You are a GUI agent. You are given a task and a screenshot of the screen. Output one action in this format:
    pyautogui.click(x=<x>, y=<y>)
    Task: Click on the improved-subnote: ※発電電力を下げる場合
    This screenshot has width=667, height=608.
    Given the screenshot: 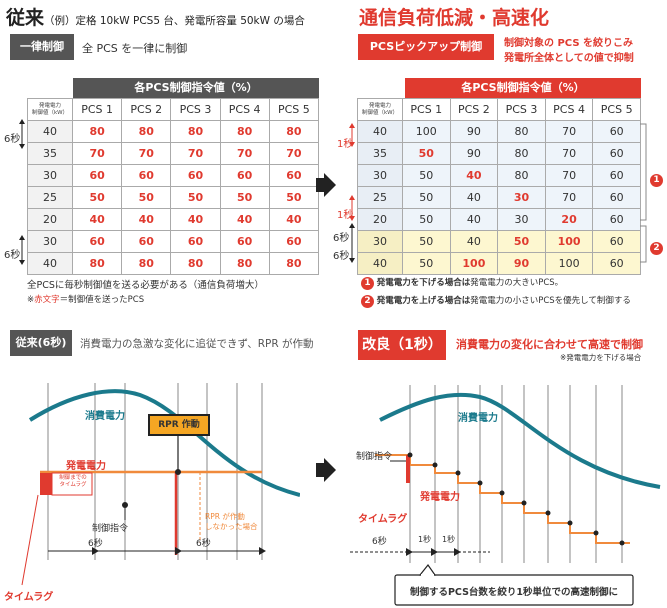 What is the action you would take?
    pyautogui.click(x=601, y=357)
    